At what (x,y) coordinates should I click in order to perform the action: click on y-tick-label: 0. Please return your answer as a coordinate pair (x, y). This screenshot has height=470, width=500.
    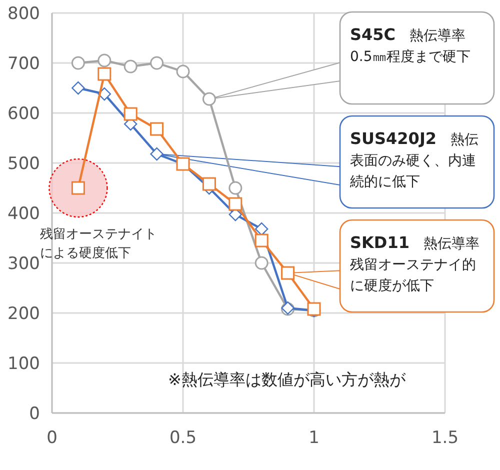
    Looking at the image, I should click on (34, 414).